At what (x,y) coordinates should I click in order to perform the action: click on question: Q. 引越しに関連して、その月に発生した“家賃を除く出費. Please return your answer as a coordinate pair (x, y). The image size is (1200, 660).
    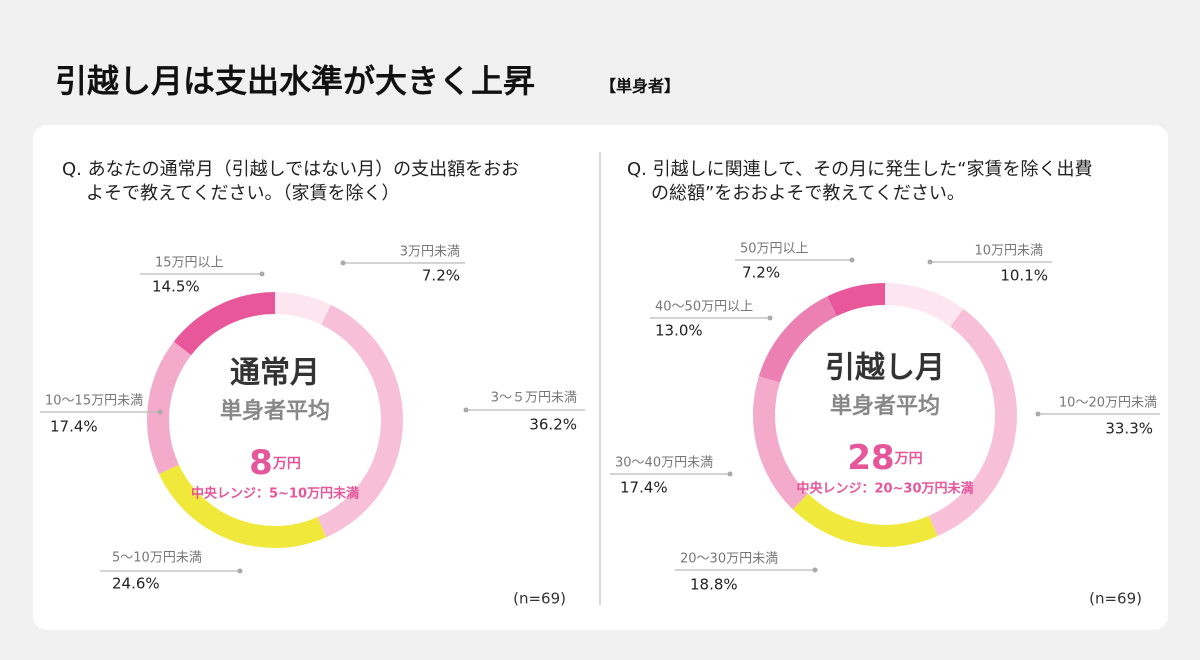
    Looking at the image, I should click on (860, 169).